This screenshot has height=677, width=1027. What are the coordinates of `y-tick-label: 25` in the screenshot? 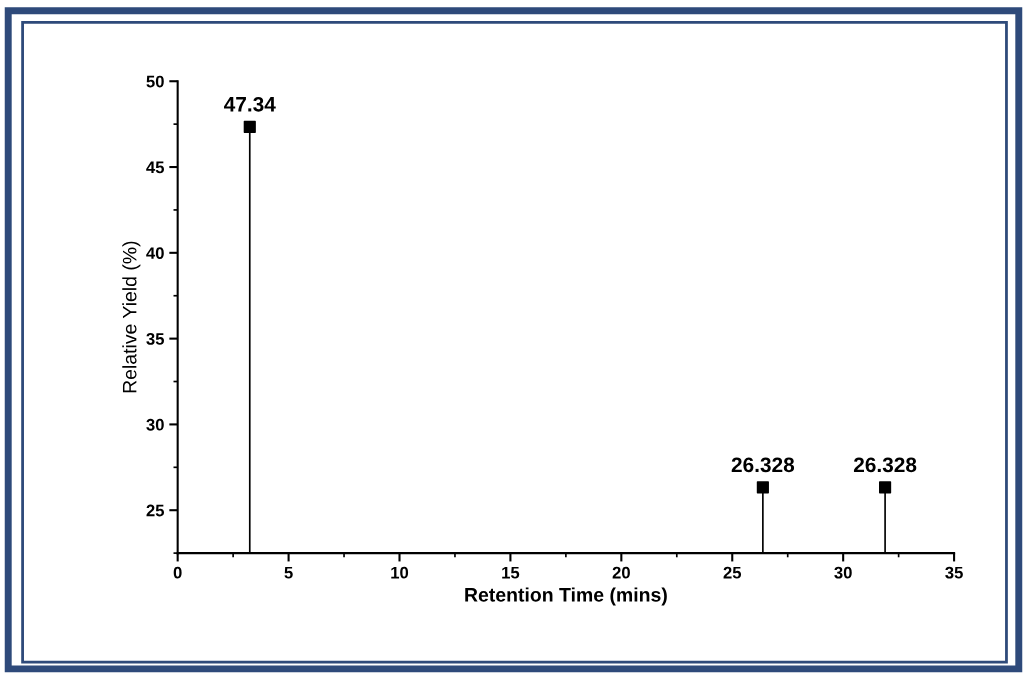 It's located at (155, 510).